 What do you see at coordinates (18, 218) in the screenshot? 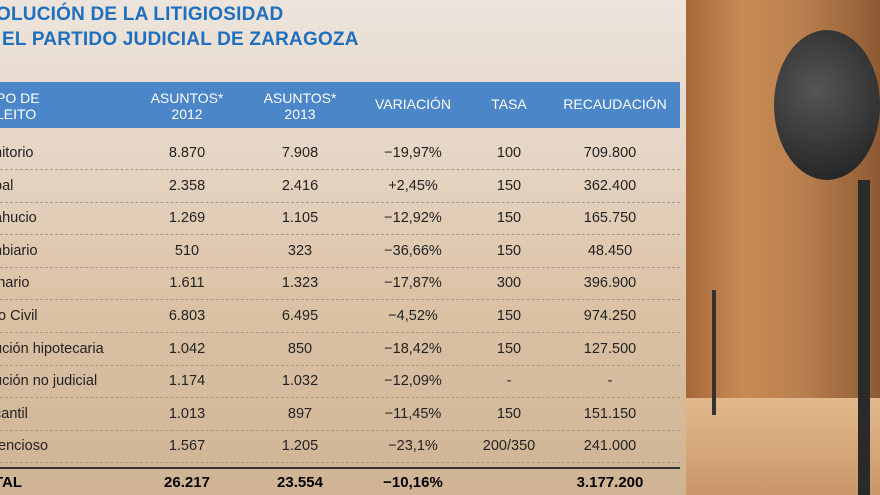
I see `cell-tipo: ahucio` at bounding box center [18, 218].